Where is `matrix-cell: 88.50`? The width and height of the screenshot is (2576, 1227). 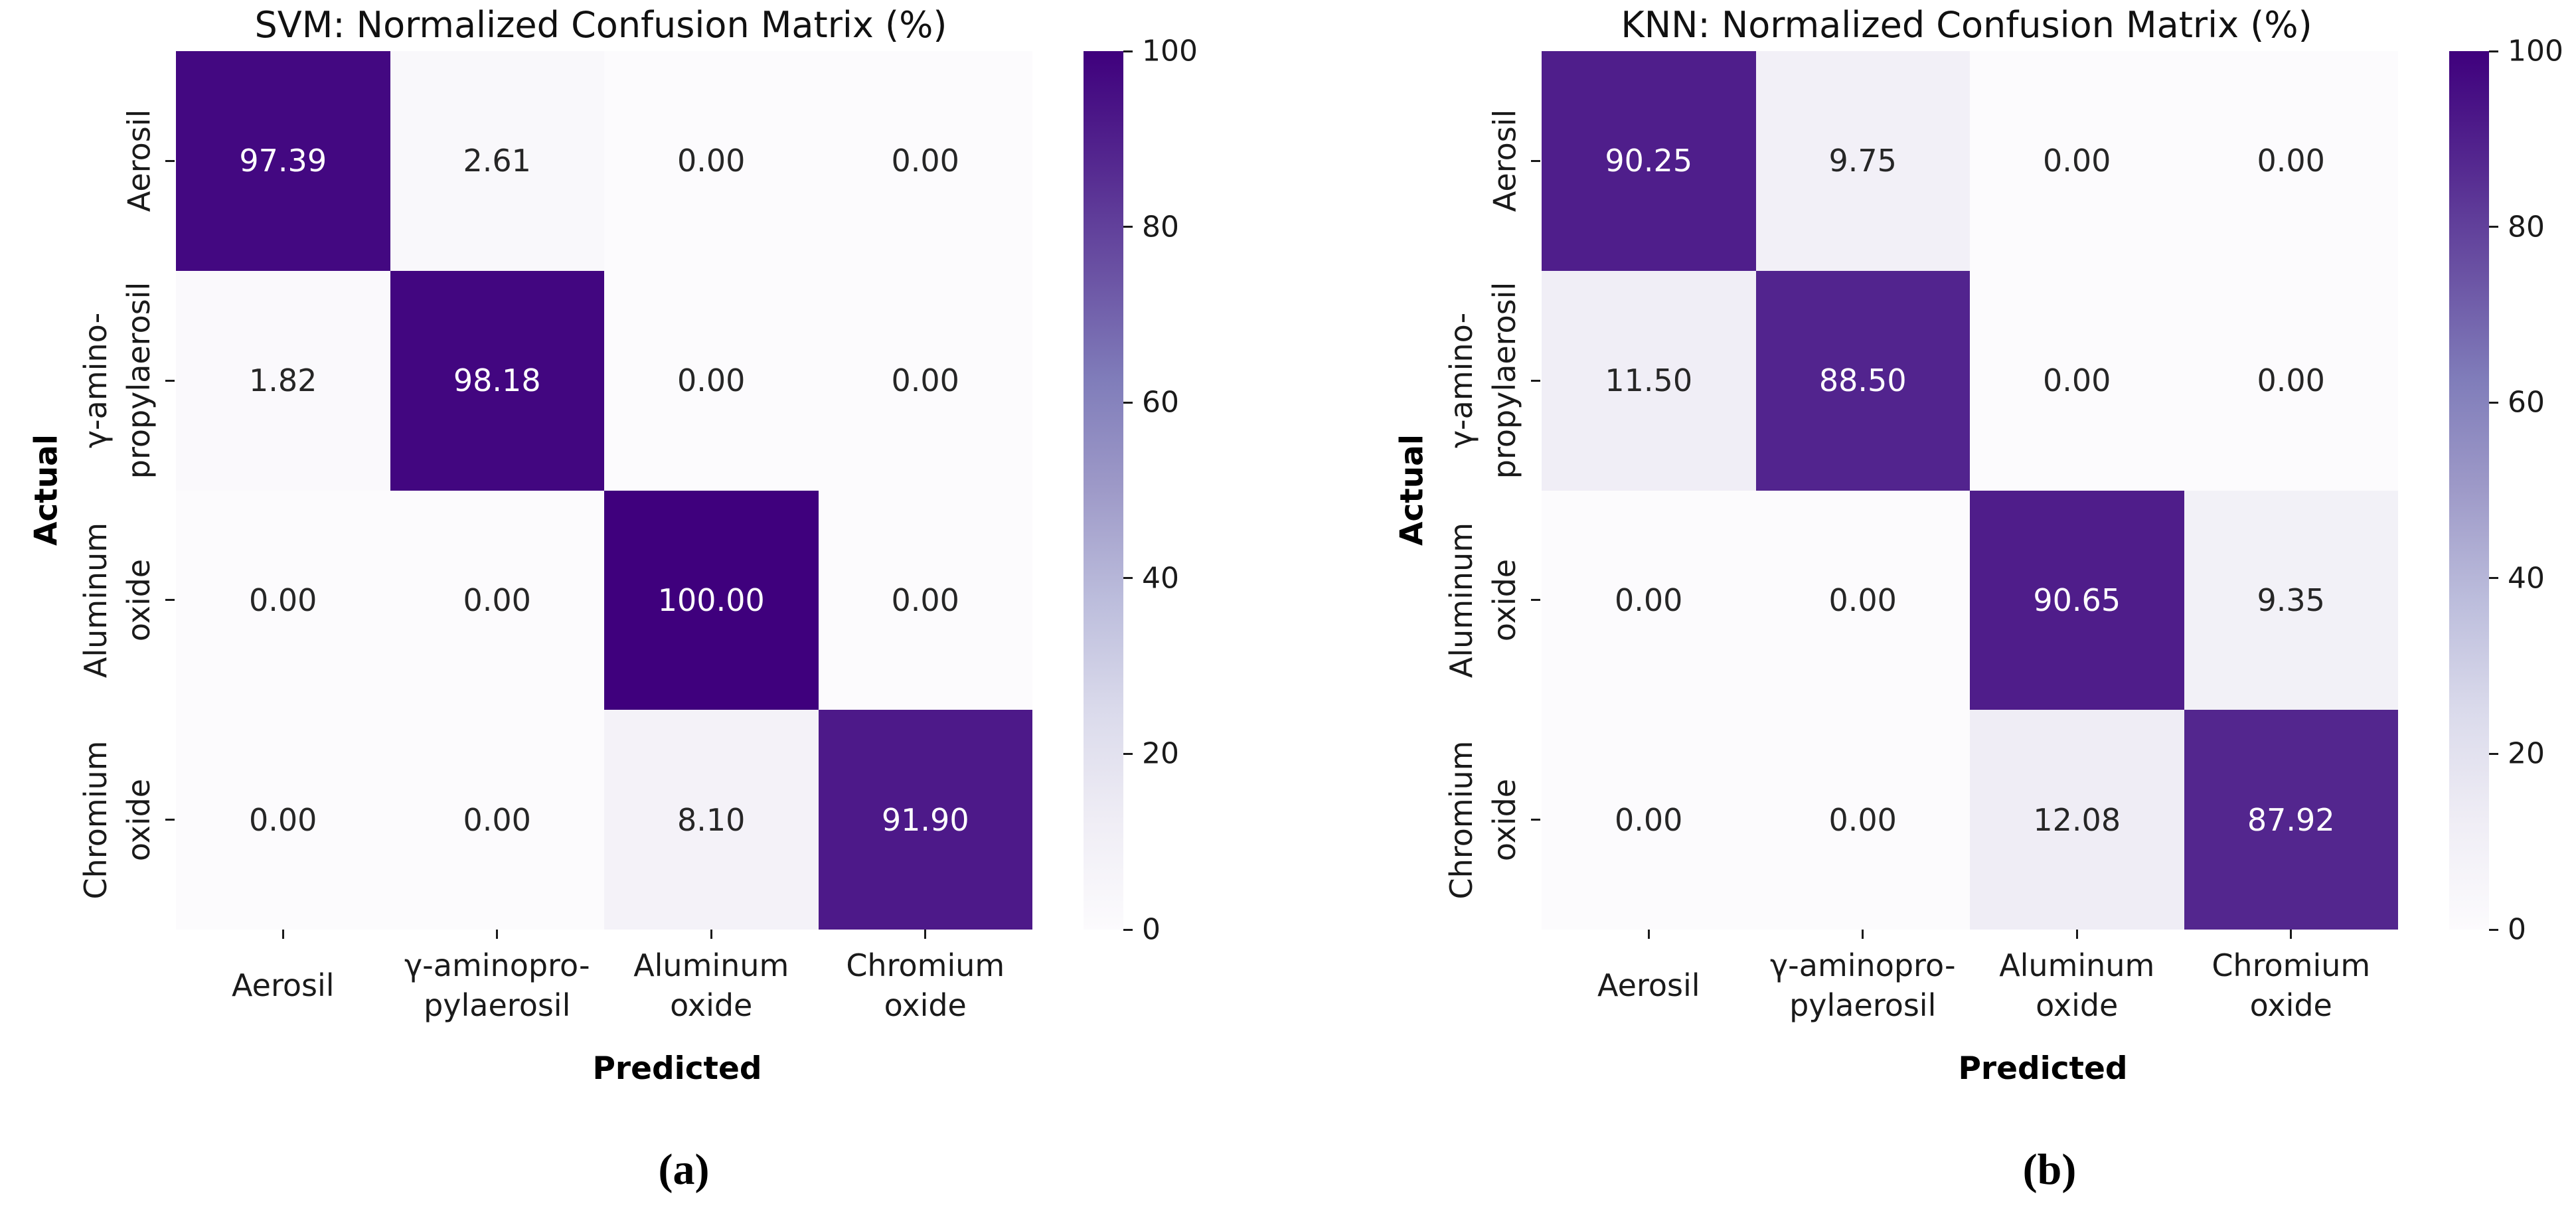 matrix-cell: 88.50 is located at coordinates (1862, 381).